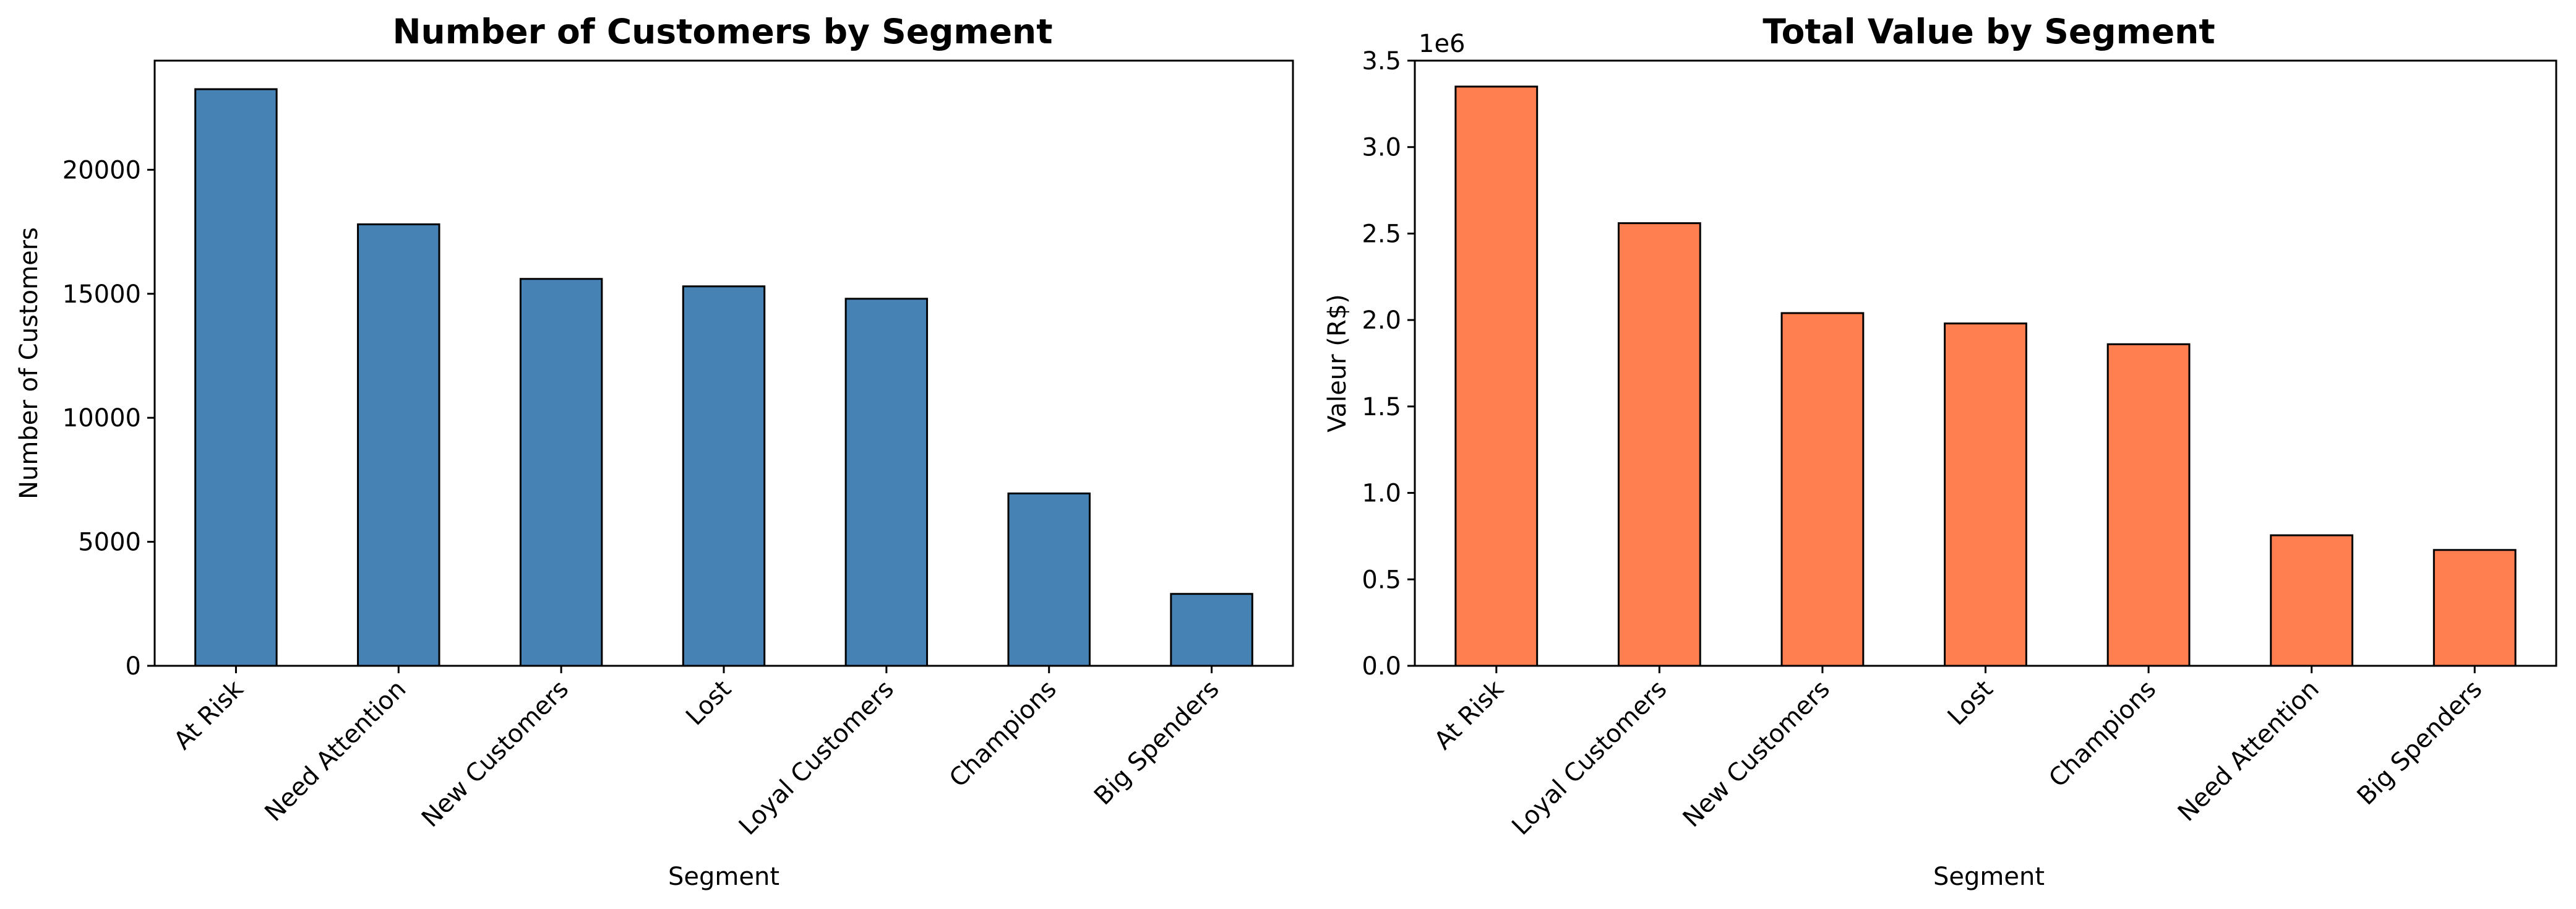  What do you see at coordinates (723, 32) in the screenshot?
I see `chart-title: Number of Customers by Segment` at bounding box center [723, 32].